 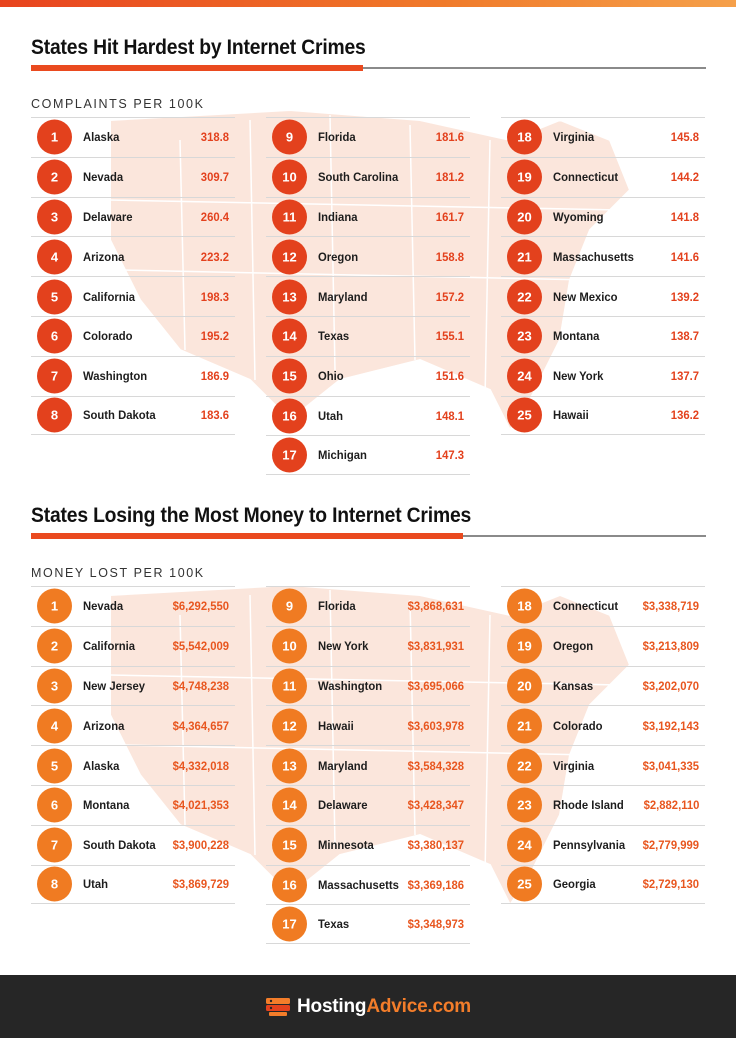 What do you see at coordinates (435, 805) in the screenshot?
I see `stat-value: $3,428,347` at bounding box center [435, 805].